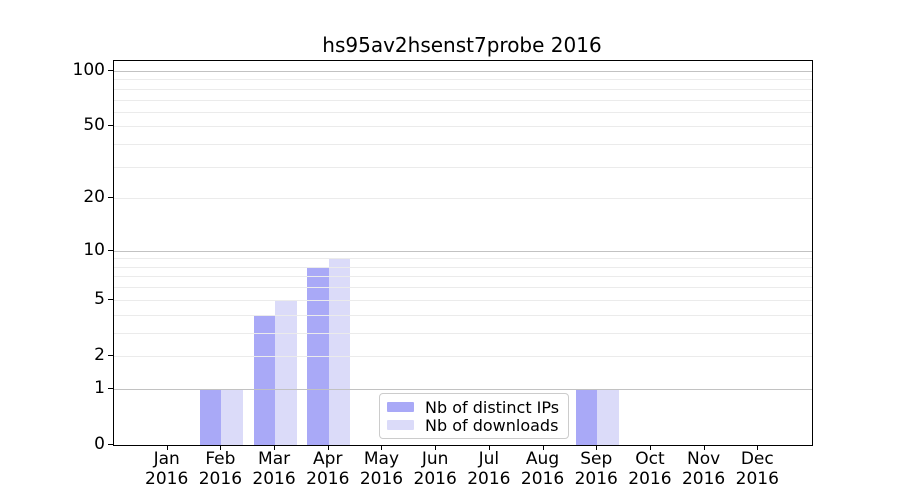 Image resolution: width=900 pixels, height=500 pixels. Describe the element at coordinates (166, 459) in the screenshot. I see `x-tick-month: Jan` at that location.